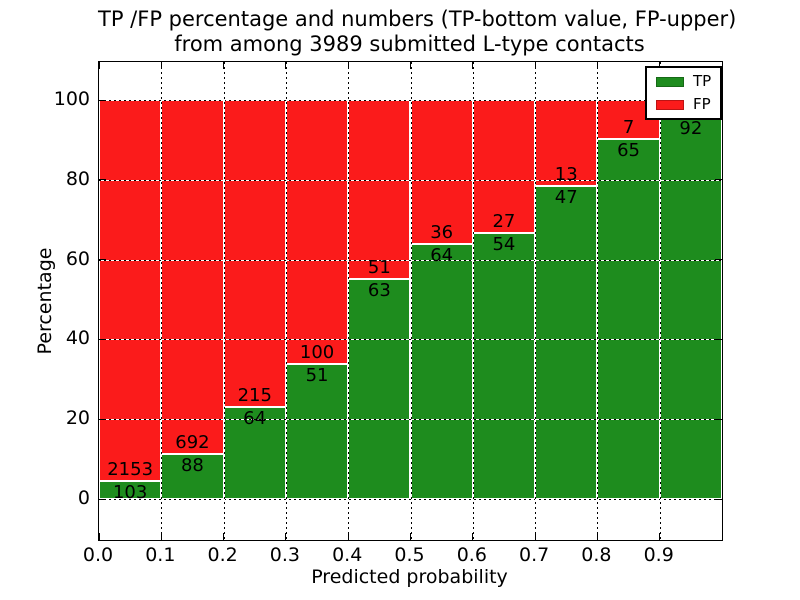 The width and height of the screenshot is (800, 600). I want to click on legend-entry: FP, so click(683, 104).